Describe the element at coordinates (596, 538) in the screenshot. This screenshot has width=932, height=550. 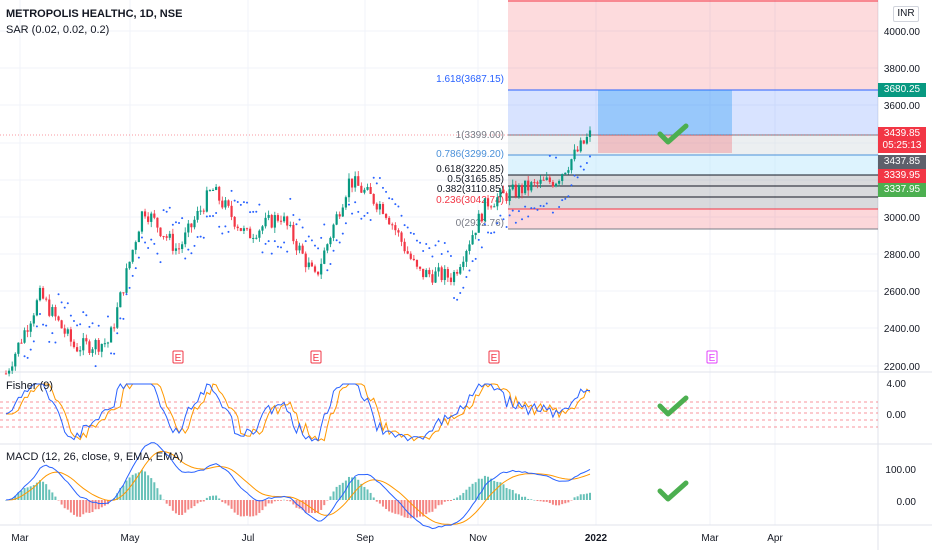
I see `time-tick: 2022` at that location.